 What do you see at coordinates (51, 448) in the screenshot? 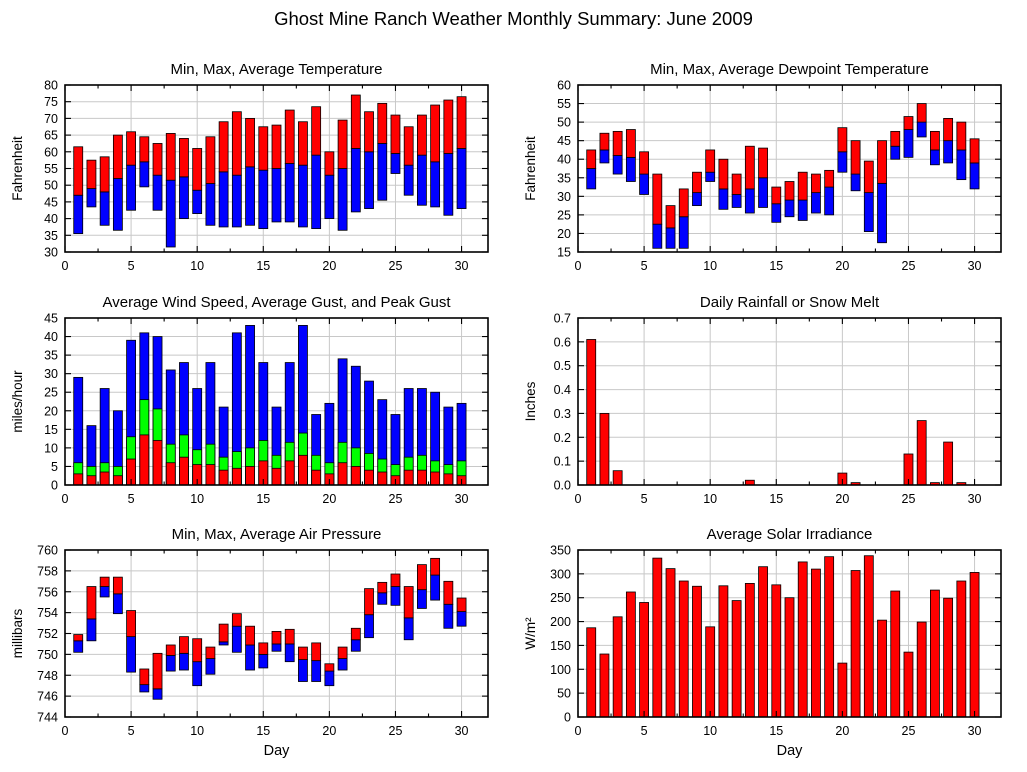
I see `svg-text: 10` at bounding box center [51, 448].